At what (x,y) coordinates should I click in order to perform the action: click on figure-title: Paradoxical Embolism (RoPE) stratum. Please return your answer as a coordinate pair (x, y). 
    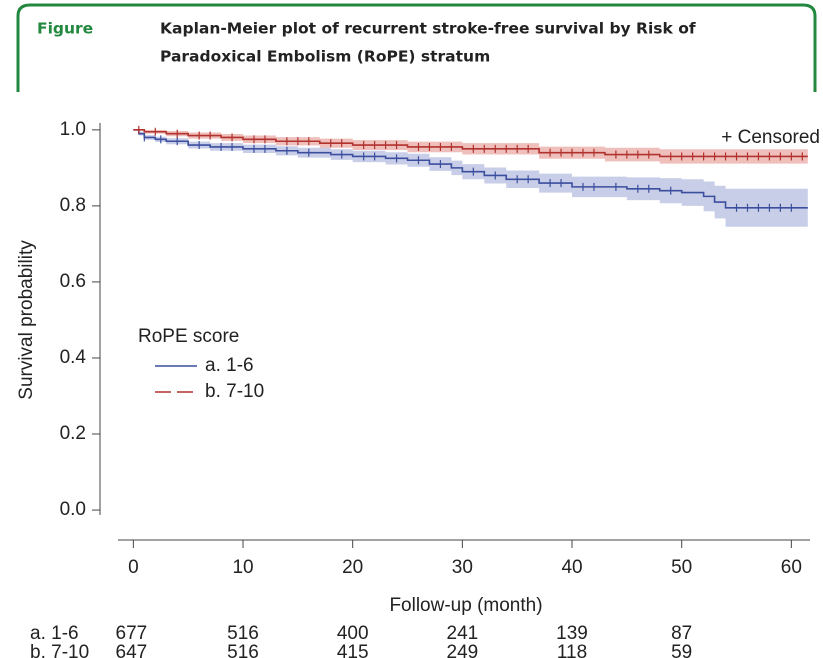
    Looking at the image, I should click on (325, 57).